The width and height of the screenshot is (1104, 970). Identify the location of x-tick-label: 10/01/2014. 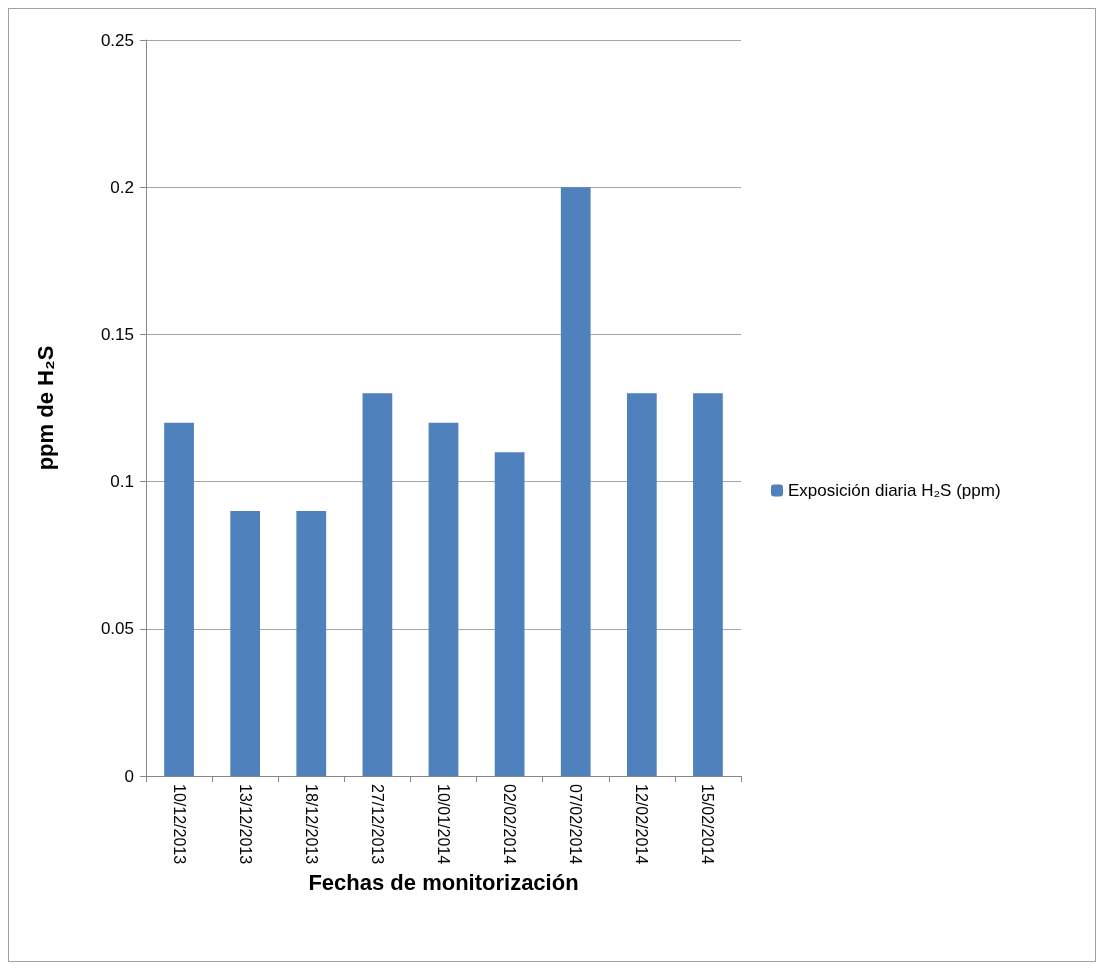
(443, 824).